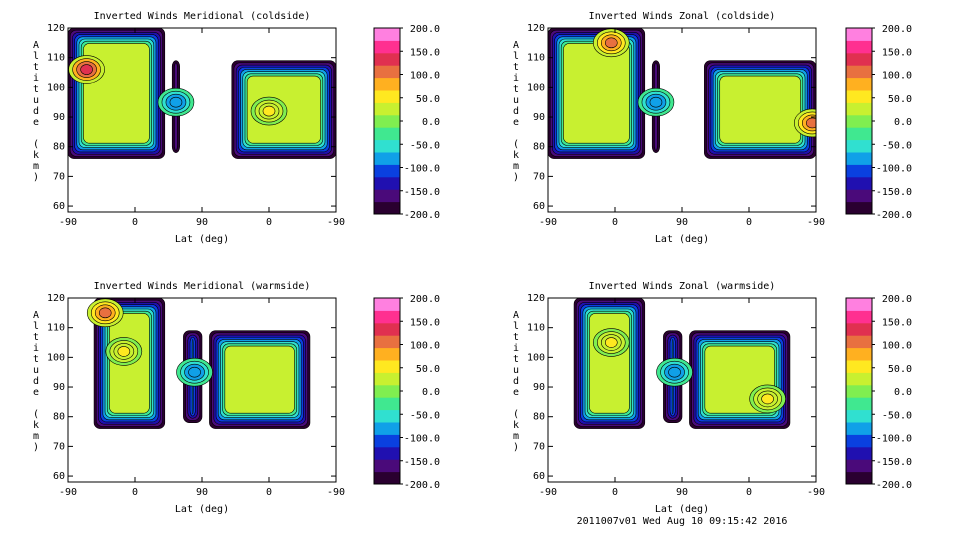  What do you see at coordinates (56, 87) in the screenshot?
I see `y-tick-label: 100` at bounding box center [56, 87].